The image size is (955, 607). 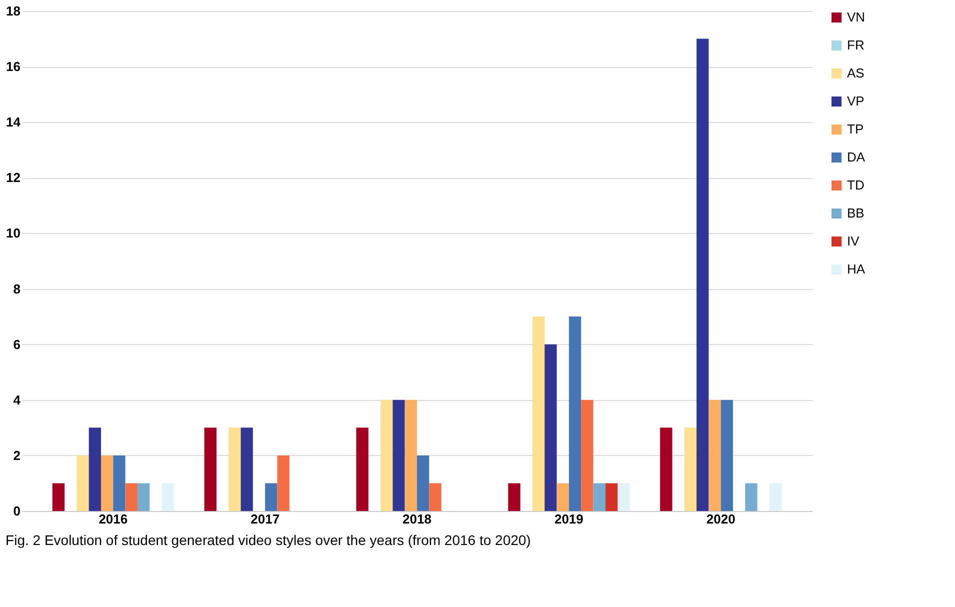 What do you see at coordinates (13, 233) in the screenshot?
I see `y-tick-label: 10` at bounding box center [13, 233].